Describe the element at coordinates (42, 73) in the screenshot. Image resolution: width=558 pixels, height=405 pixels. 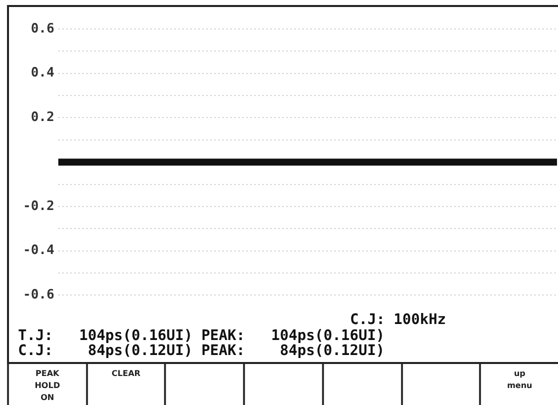
I see `y-tick-label: 0.4` at that location.